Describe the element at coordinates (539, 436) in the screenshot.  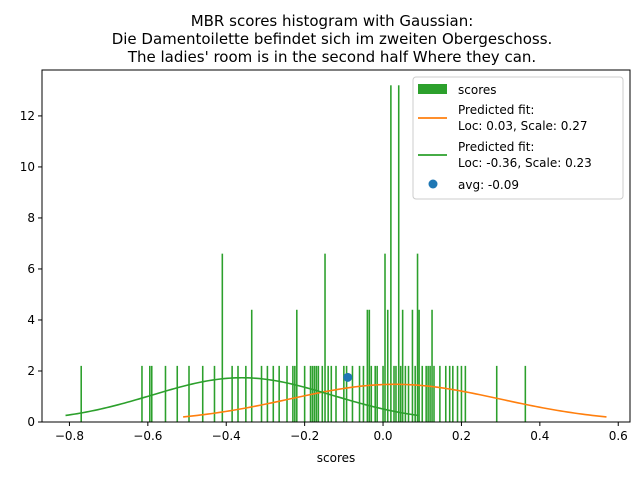
I see `x-tick-label: 0.4` at that location.